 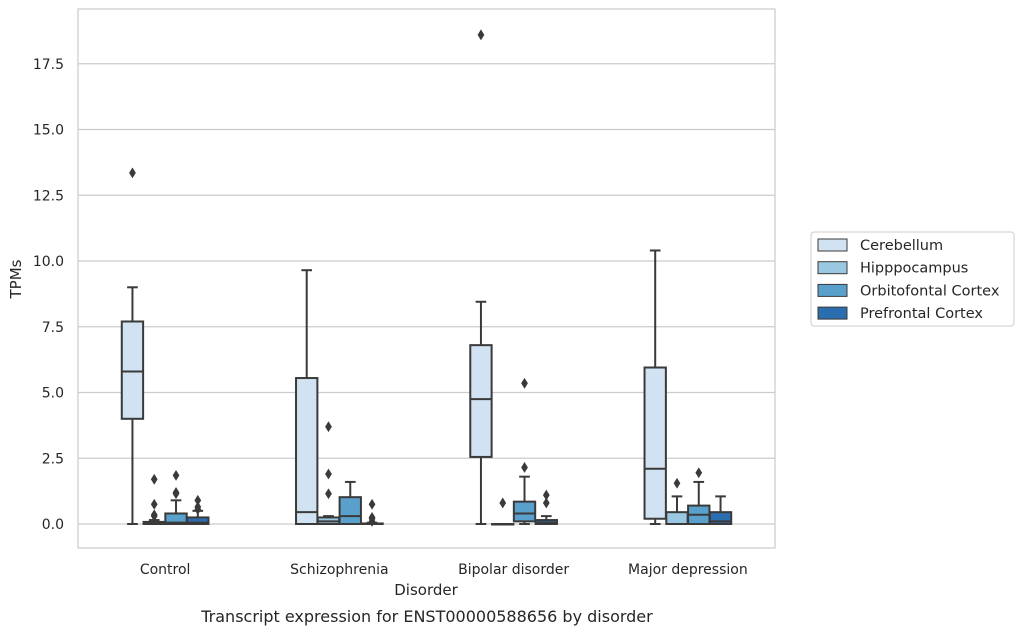 What do you see at coordinates (901, 246) in the screenshot?
I see `legend-label: Cerebellum` at bounding box center [901, 246].